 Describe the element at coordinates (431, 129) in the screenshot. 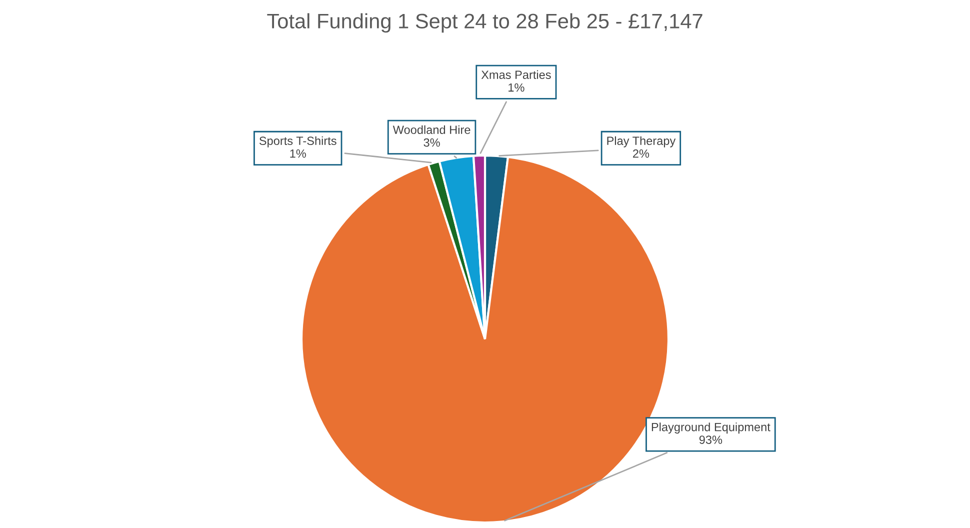

I see `slice-label: Woodland Hire` at that location.